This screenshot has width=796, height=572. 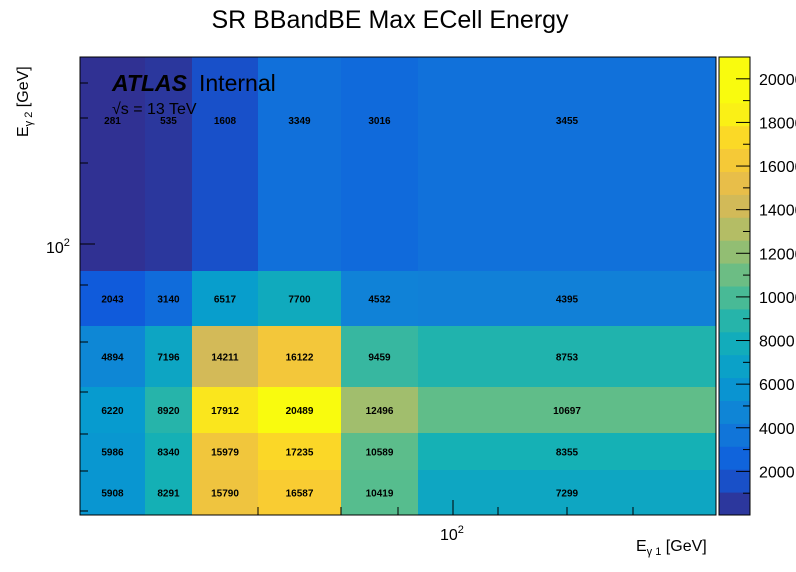 What do you see at coordinates (58, 247) in the screenshot?
I see `y-axis-tick-label: 102` at bounding box center [58, 247].